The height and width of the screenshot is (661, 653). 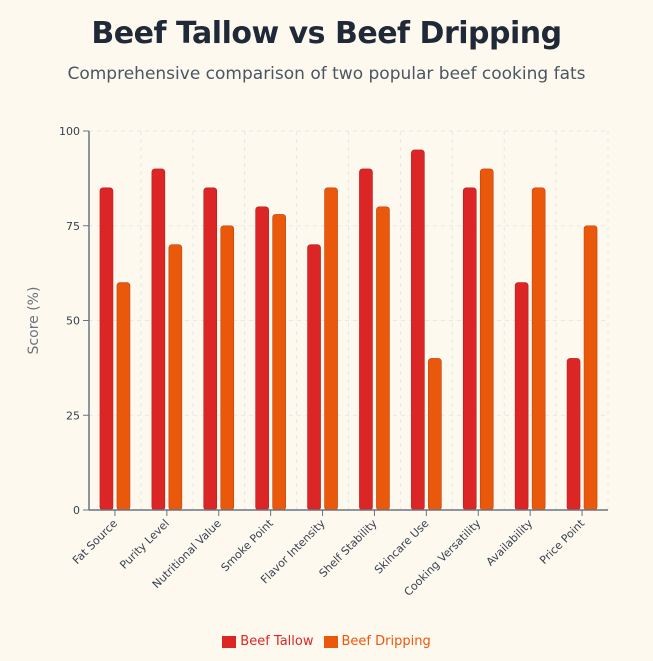 I want to click on x-tick-label: Price Point, so click(x=562, y=541).